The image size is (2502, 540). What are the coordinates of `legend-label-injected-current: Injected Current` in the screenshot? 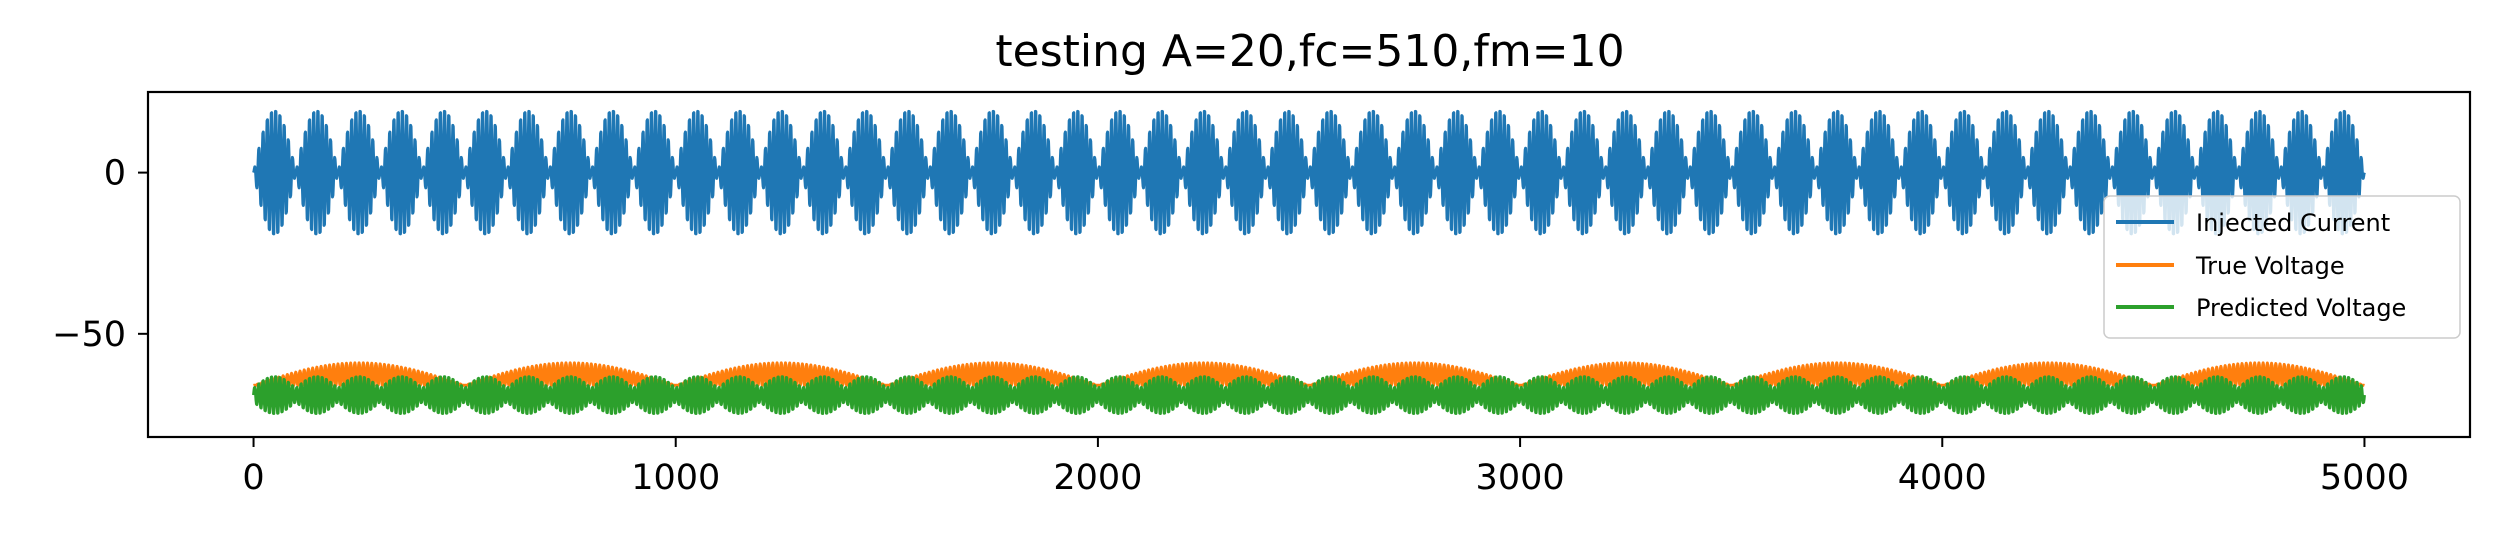 It's located at (2293, 223).